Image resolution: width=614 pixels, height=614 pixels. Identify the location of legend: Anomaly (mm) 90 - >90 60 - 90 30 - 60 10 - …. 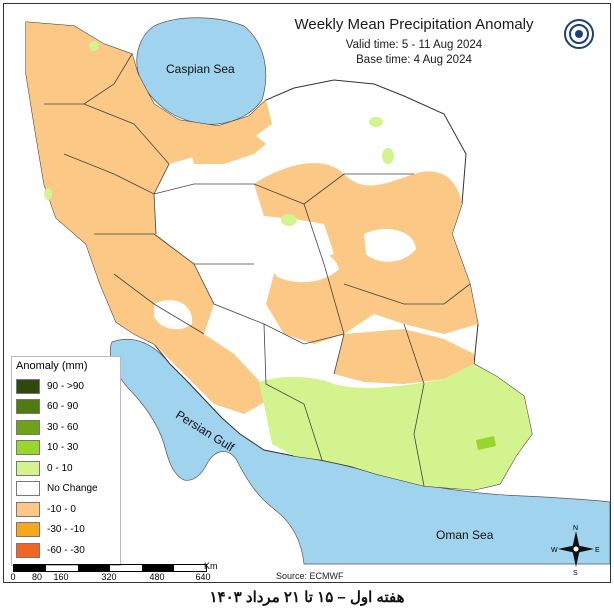
(66, 461).